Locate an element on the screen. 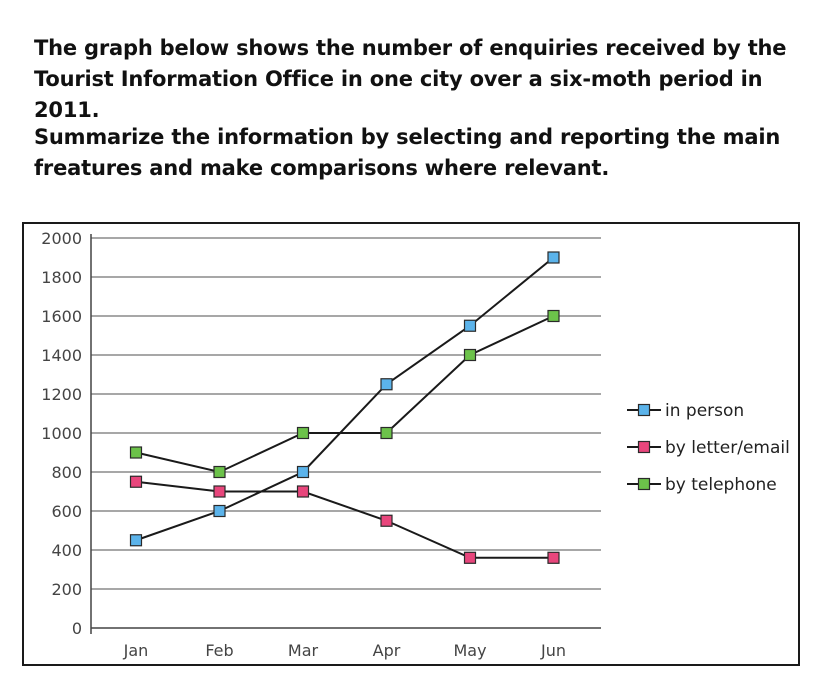 The height and width of the screenshot is (684, 824). data-point-by-letter-email-may is located at coordinates (470, 557).